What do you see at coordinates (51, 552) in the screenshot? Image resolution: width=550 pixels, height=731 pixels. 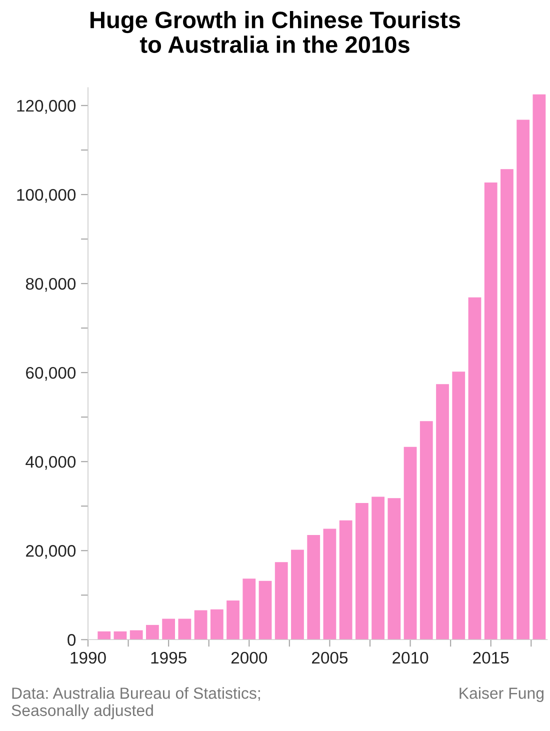 I see `y-tick-label: 20,000` at bounding box center [51, 552].